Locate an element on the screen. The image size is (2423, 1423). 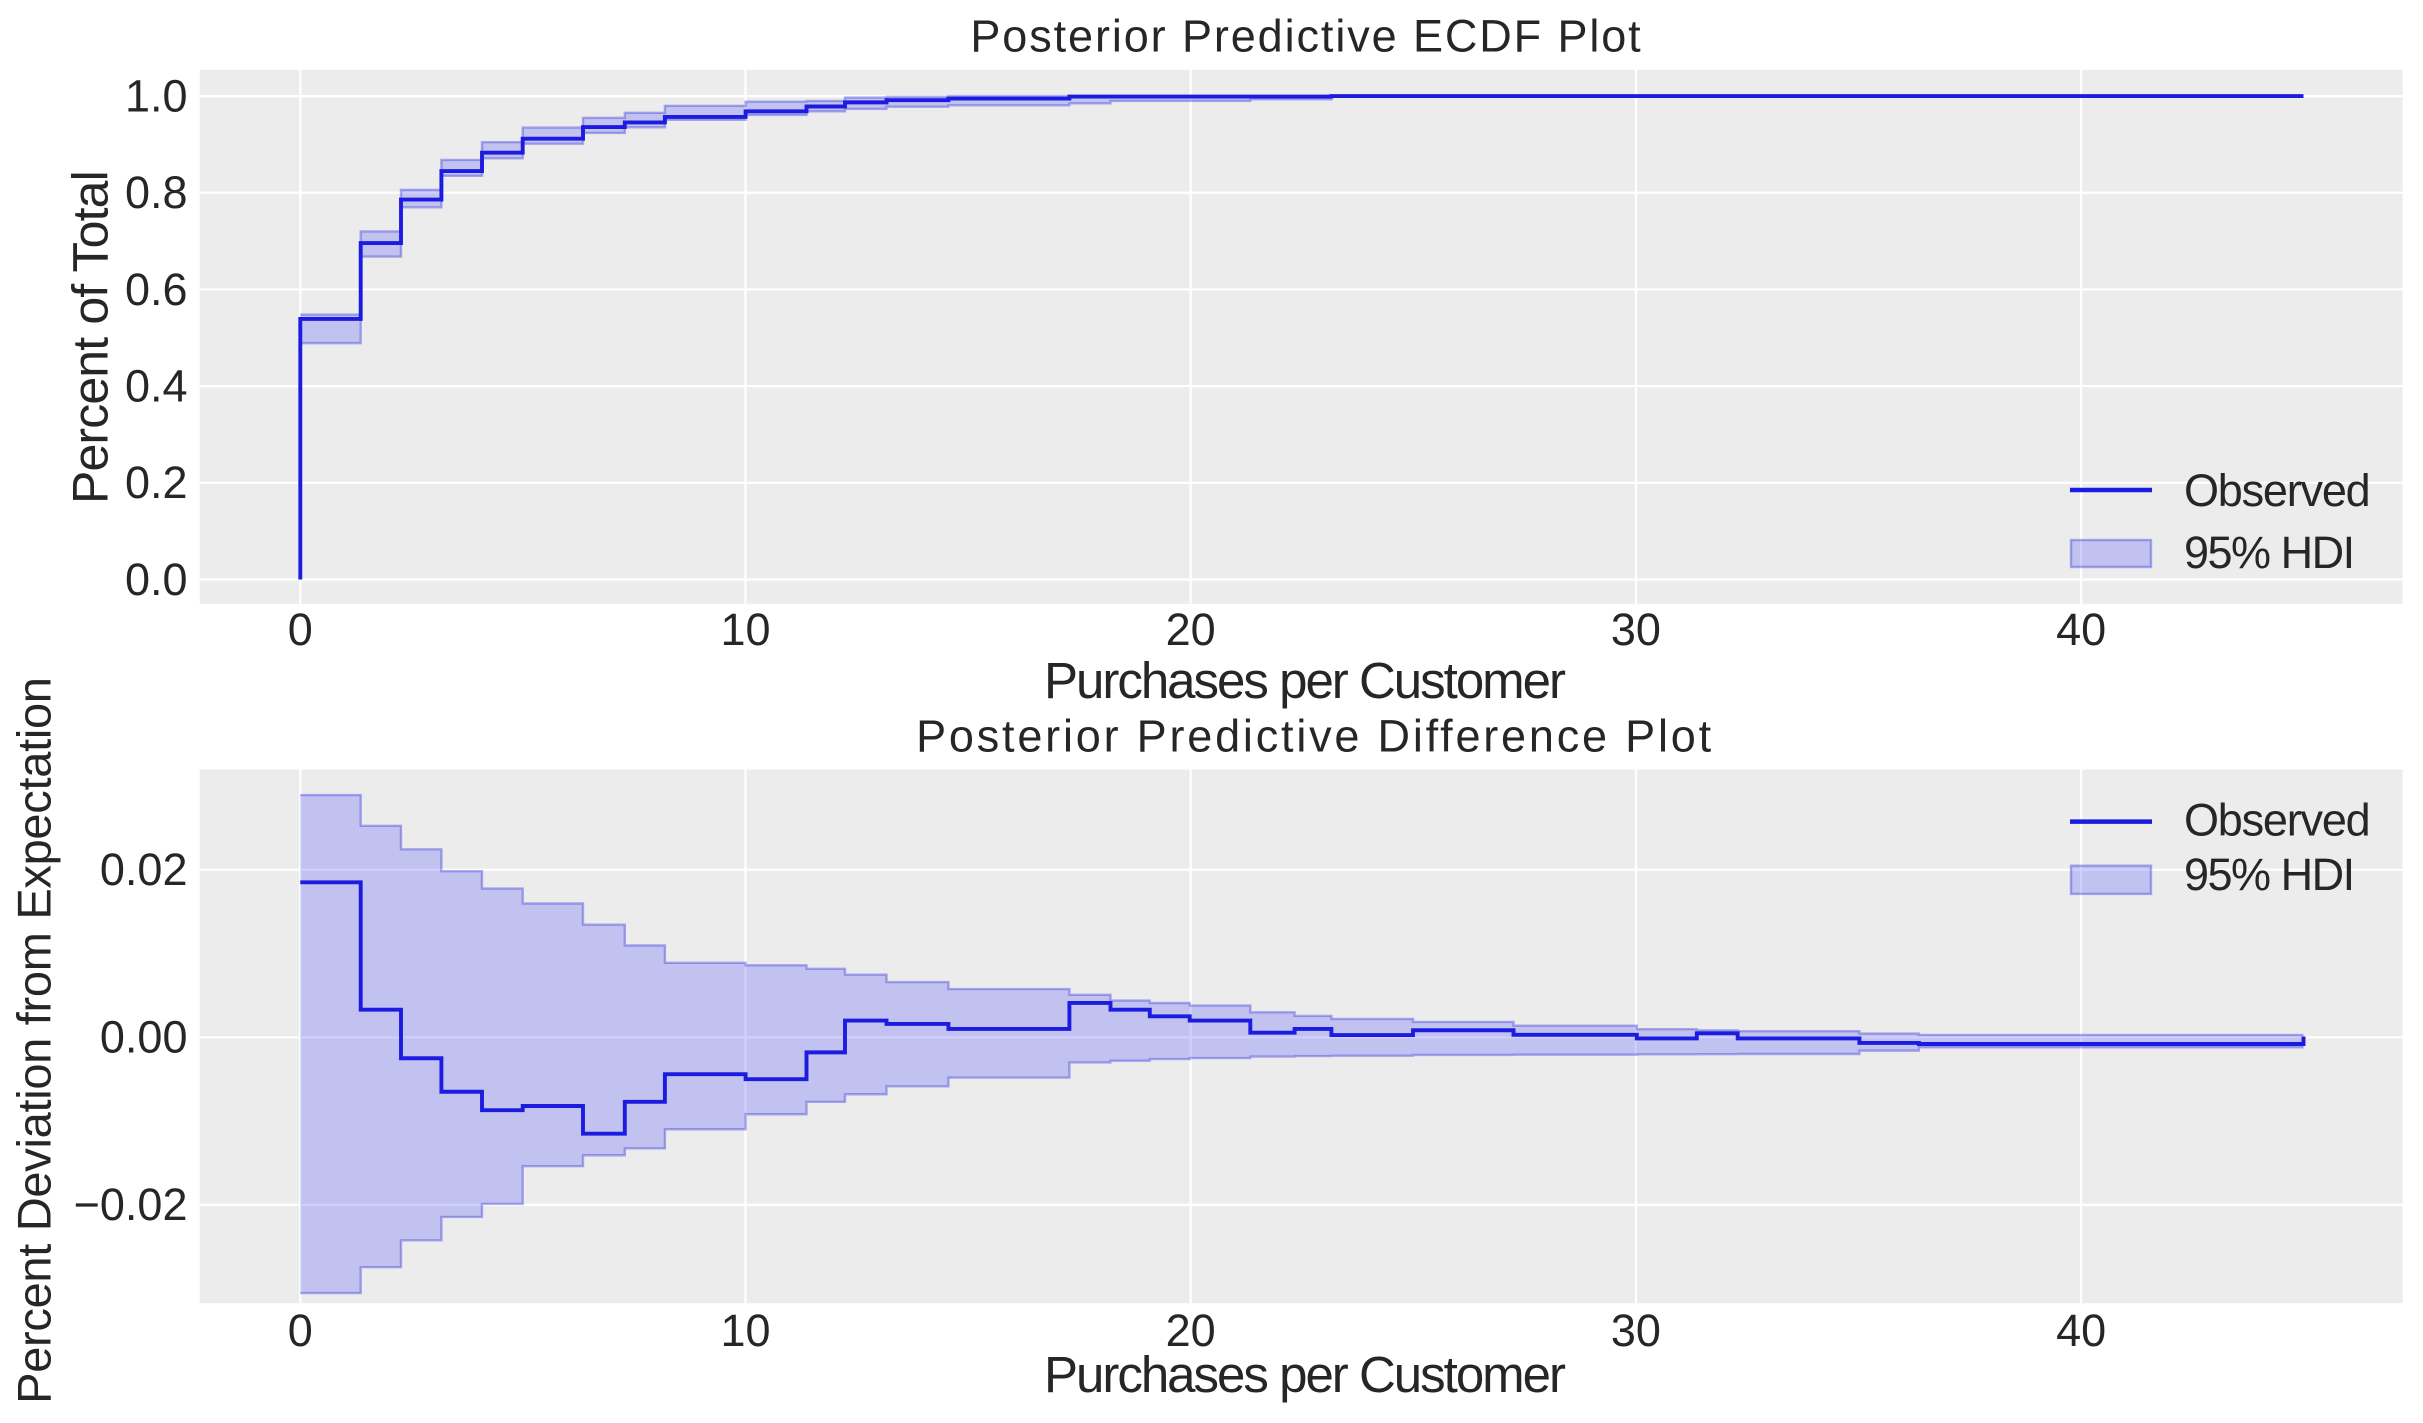
svg-text: 0.6 is located at coordinates (156, 289).